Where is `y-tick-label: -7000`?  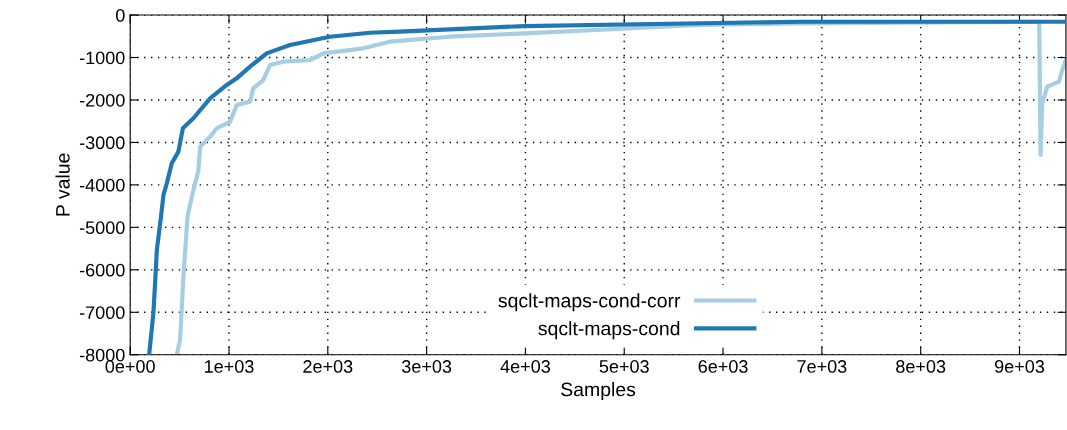 y-tick-label: -7000 is located at coordinates (102, 313).